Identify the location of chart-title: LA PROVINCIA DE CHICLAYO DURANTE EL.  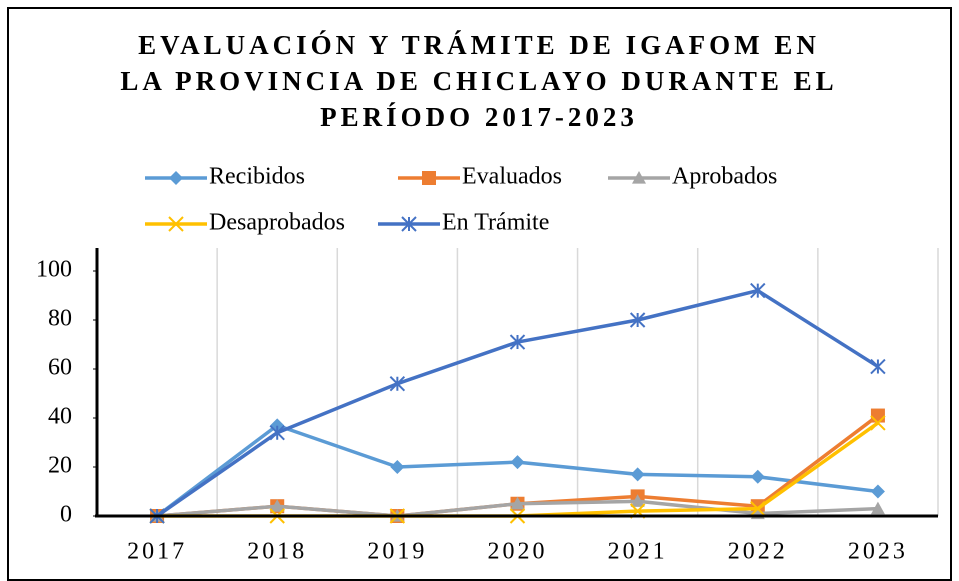
(478, 81).